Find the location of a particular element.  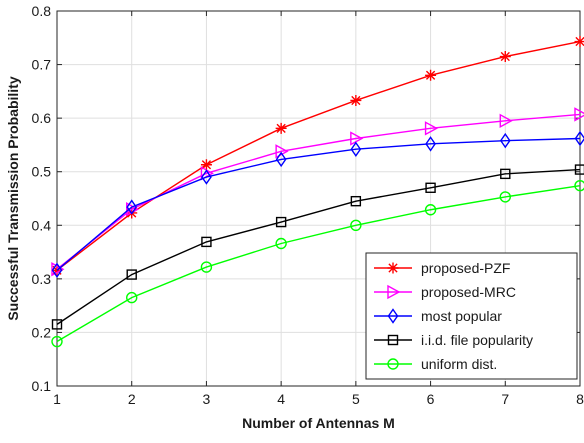

legend-item: uniform dist. is located at coordinates (435, 364).